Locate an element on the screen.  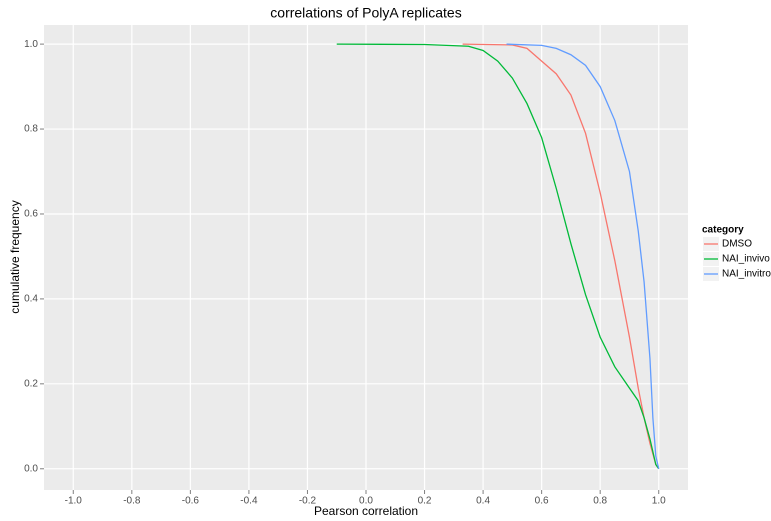
y-tick-label: 0.8 is located at coordinates (31, 129).